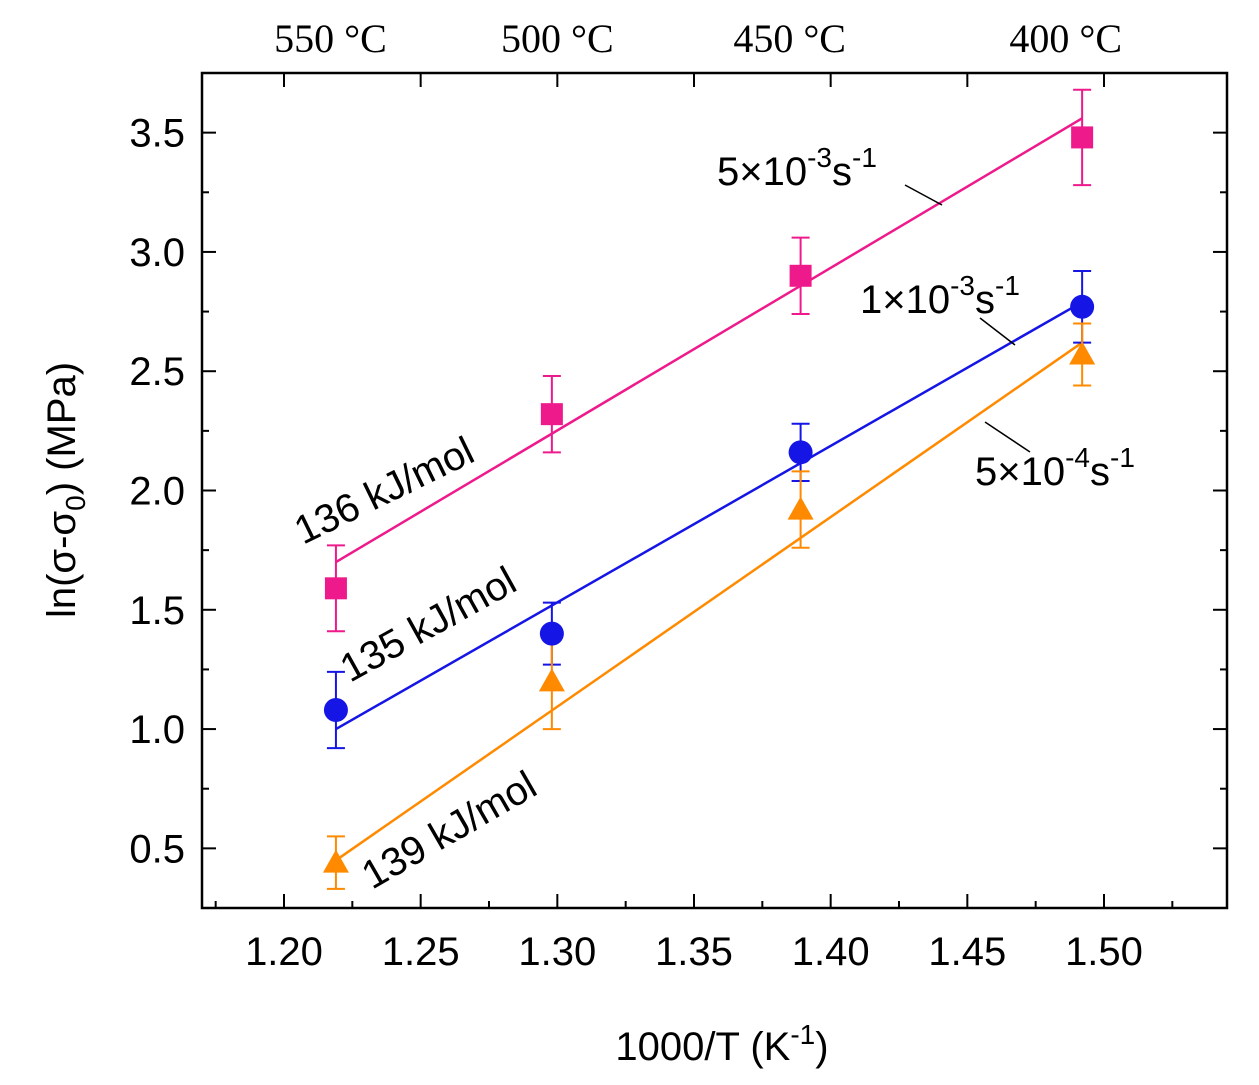 The image size is (1259, 1085). Describe the element at coordinates (1055, 468) in the screenshot. I see `rate-label-2: 5×10-4s-1` at that location.